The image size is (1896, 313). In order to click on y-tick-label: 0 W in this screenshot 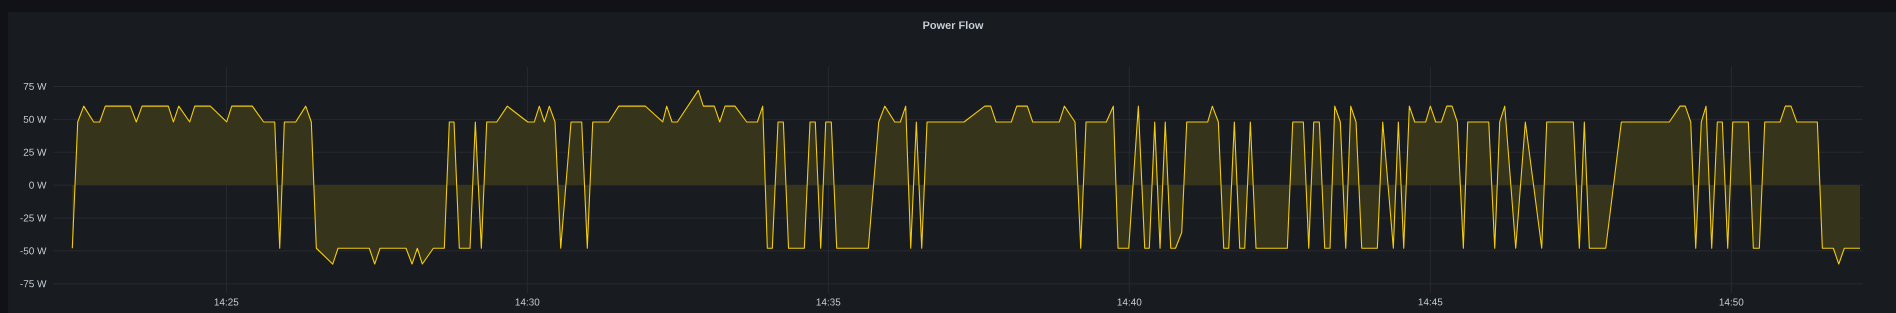, I will do `click(38, 185)`.